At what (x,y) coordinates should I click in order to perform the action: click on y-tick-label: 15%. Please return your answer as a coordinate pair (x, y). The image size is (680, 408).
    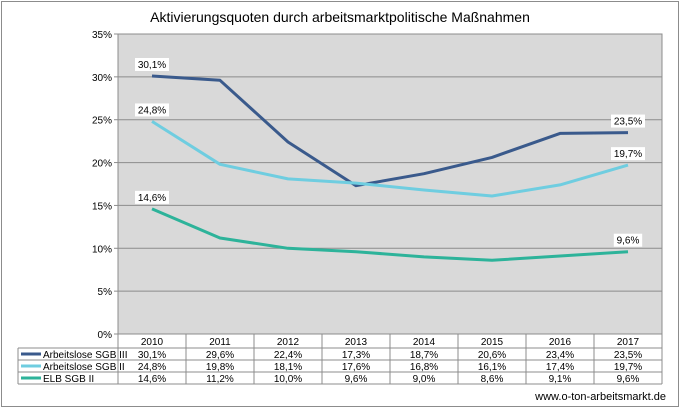
    Looking at the image, I should click on (102, 206).